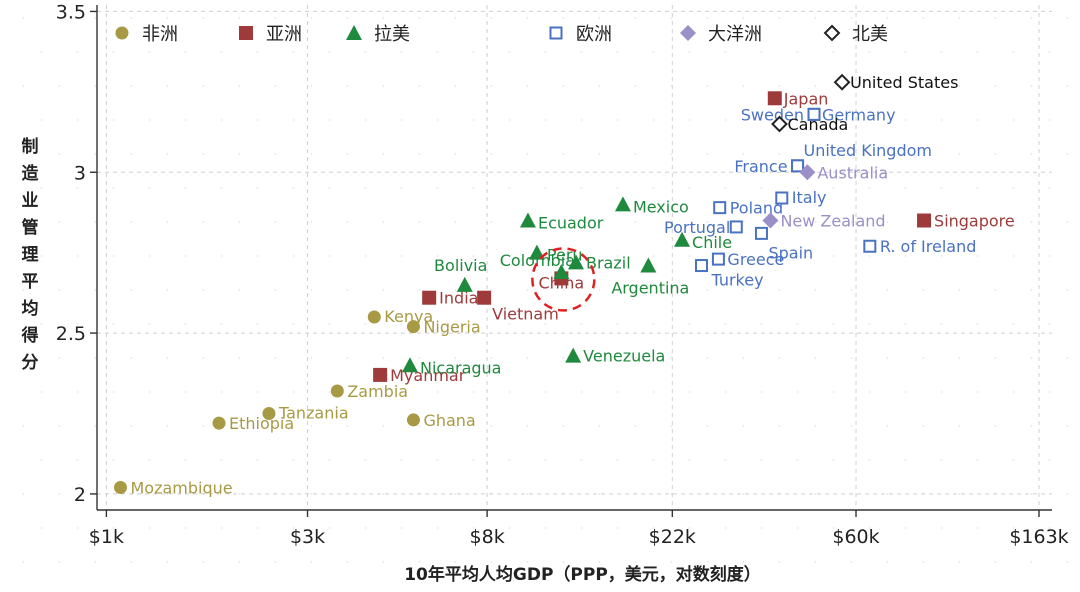 The height and width of the screenshot is (592, 1080). Describe the element at coordinates (71, 12) in the screenshot. I see `y-tick-label: 3.5` at that location.